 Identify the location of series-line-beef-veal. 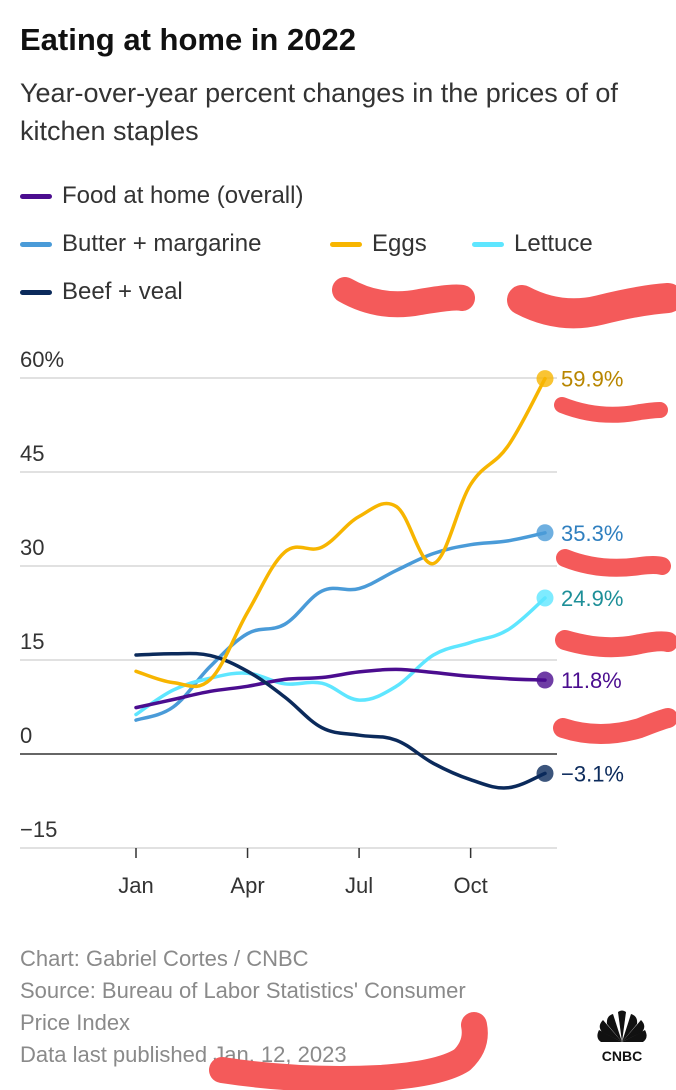
(340, 720).